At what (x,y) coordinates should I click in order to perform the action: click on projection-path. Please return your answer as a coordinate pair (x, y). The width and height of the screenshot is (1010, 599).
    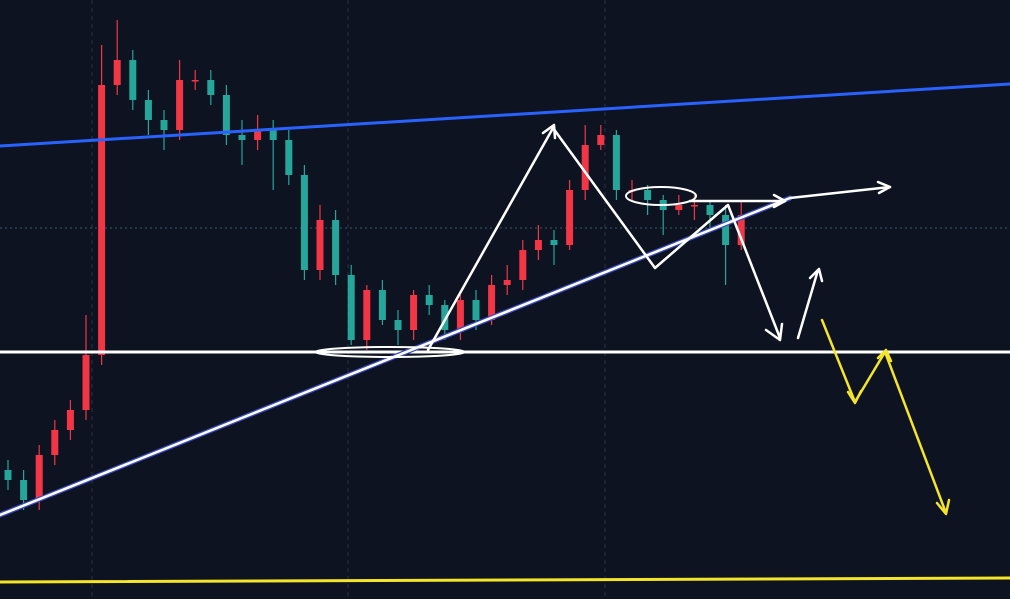
    Looking at the image, I should click on (884, 416).